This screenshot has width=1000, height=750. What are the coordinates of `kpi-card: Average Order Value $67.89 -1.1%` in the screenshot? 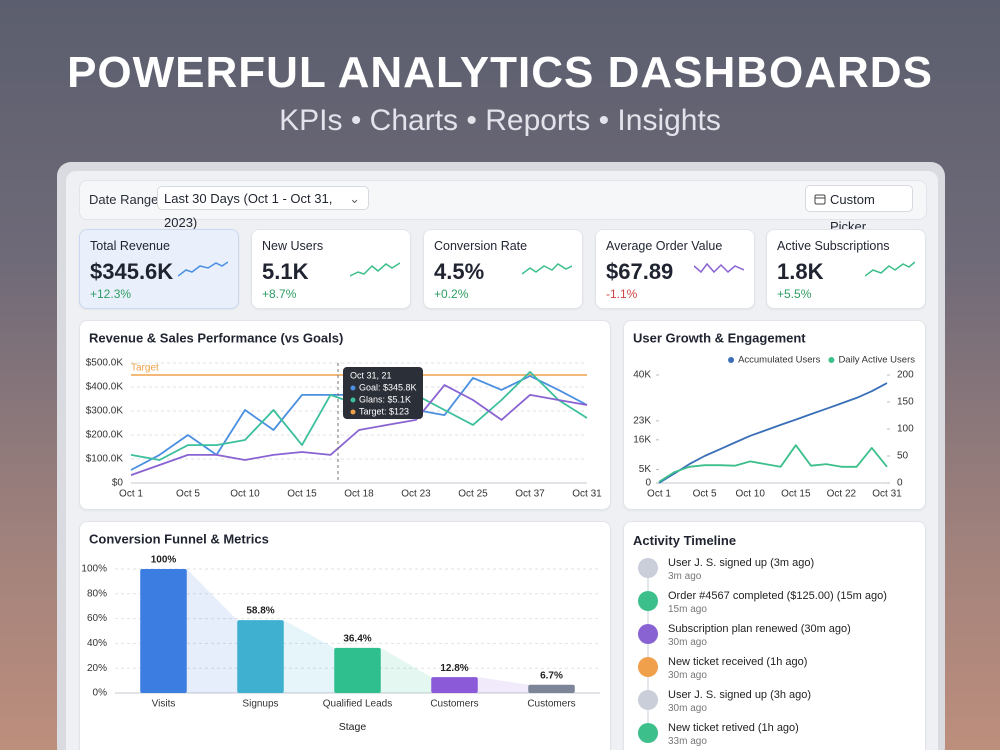 It's located at (675, 269).